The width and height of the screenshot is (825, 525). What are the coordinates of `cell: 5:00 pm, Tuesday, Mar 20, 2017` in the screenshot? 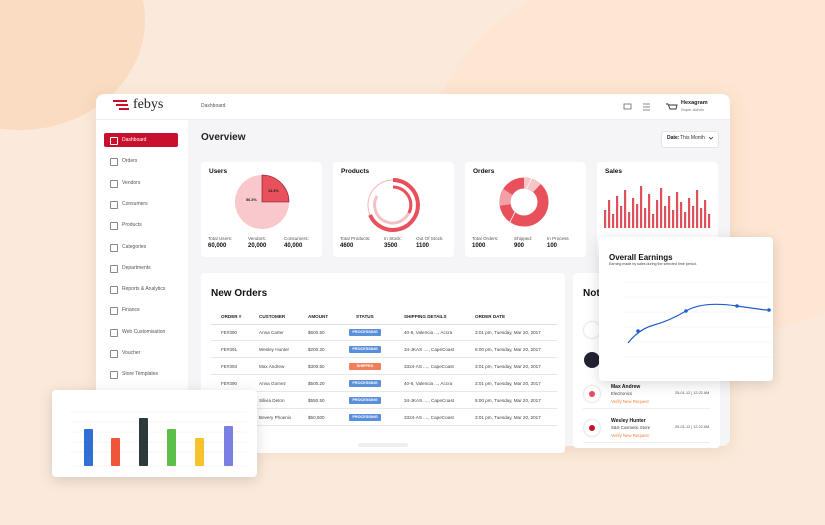 It's located at (508, 400).